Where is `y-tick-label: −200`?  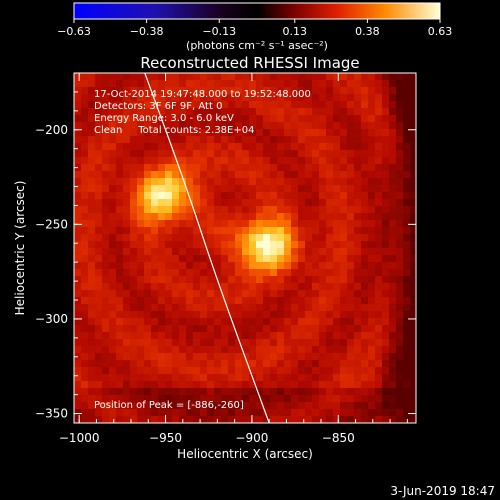 y-tick-label: −200 is located at coordinates (51, 130).